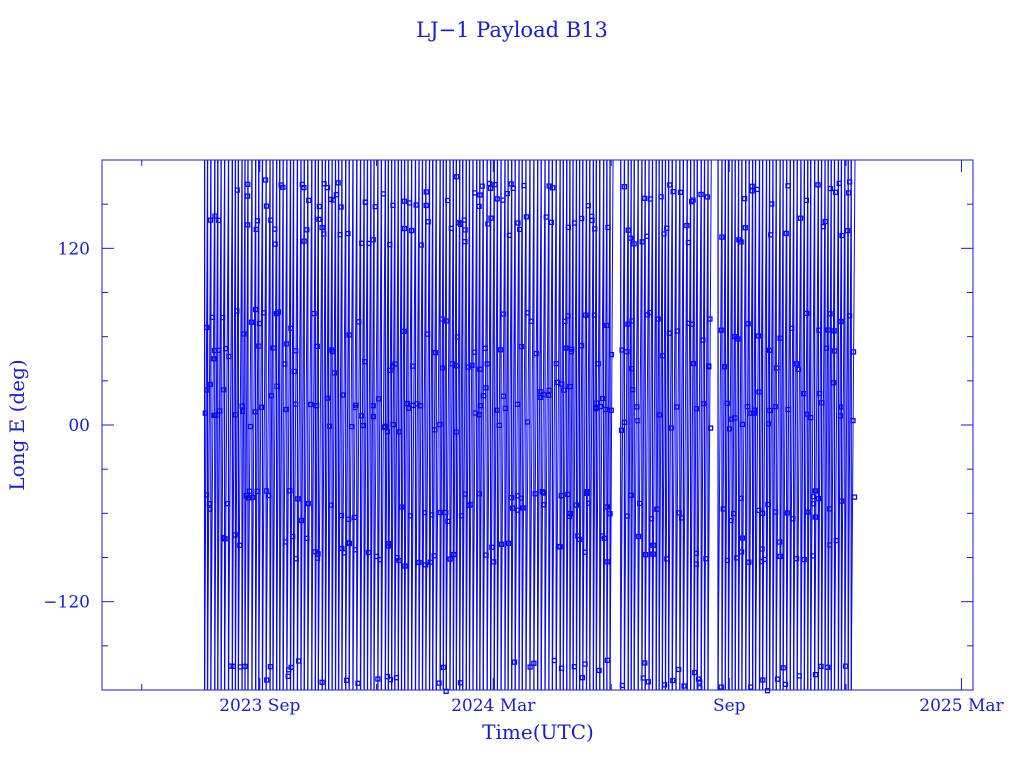 This screenshot has width=1024, height=768. I want to click on x-tick-label: 2025 Mar, so click(961, 706).